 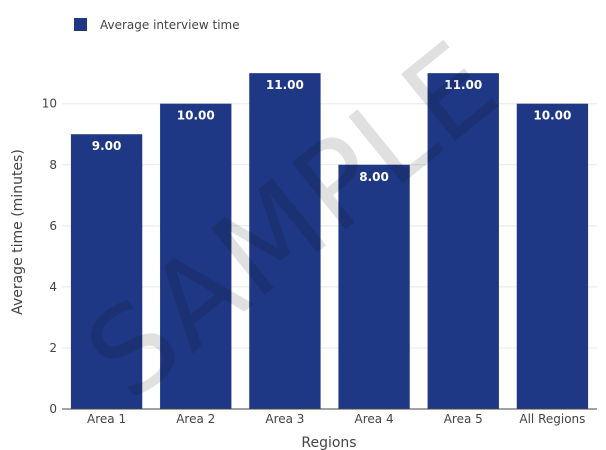 I want to click on x-tick-label: All Regions, so click(x=552, y=419).